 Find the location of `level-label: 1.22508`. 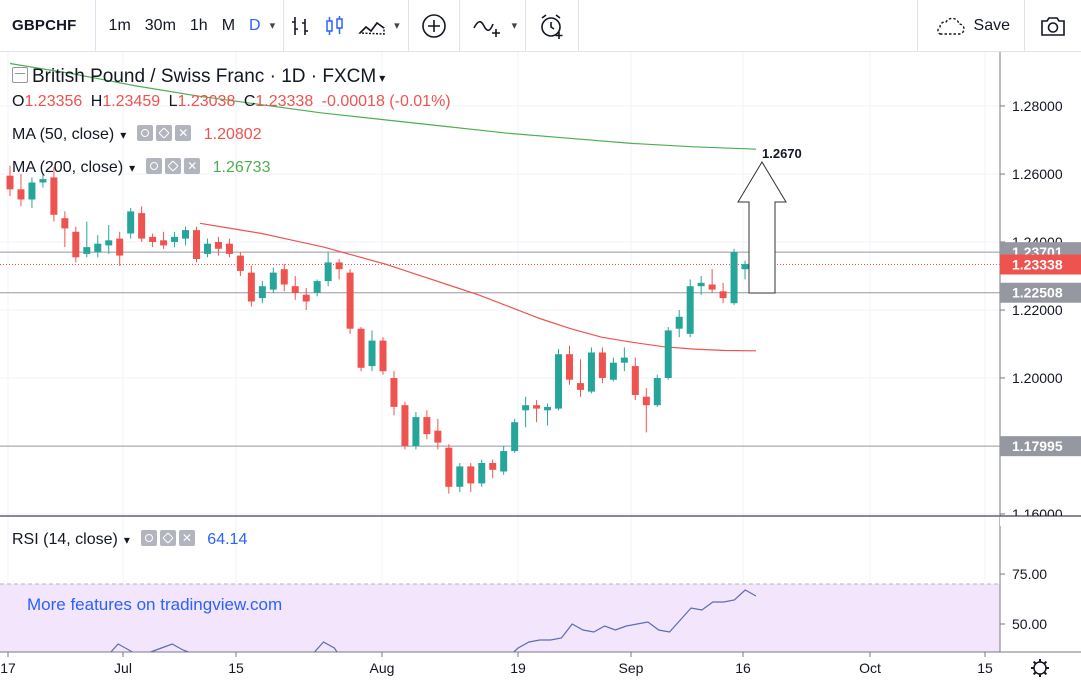

level-label: 1.22508 is located at coordinates (1037, 293).